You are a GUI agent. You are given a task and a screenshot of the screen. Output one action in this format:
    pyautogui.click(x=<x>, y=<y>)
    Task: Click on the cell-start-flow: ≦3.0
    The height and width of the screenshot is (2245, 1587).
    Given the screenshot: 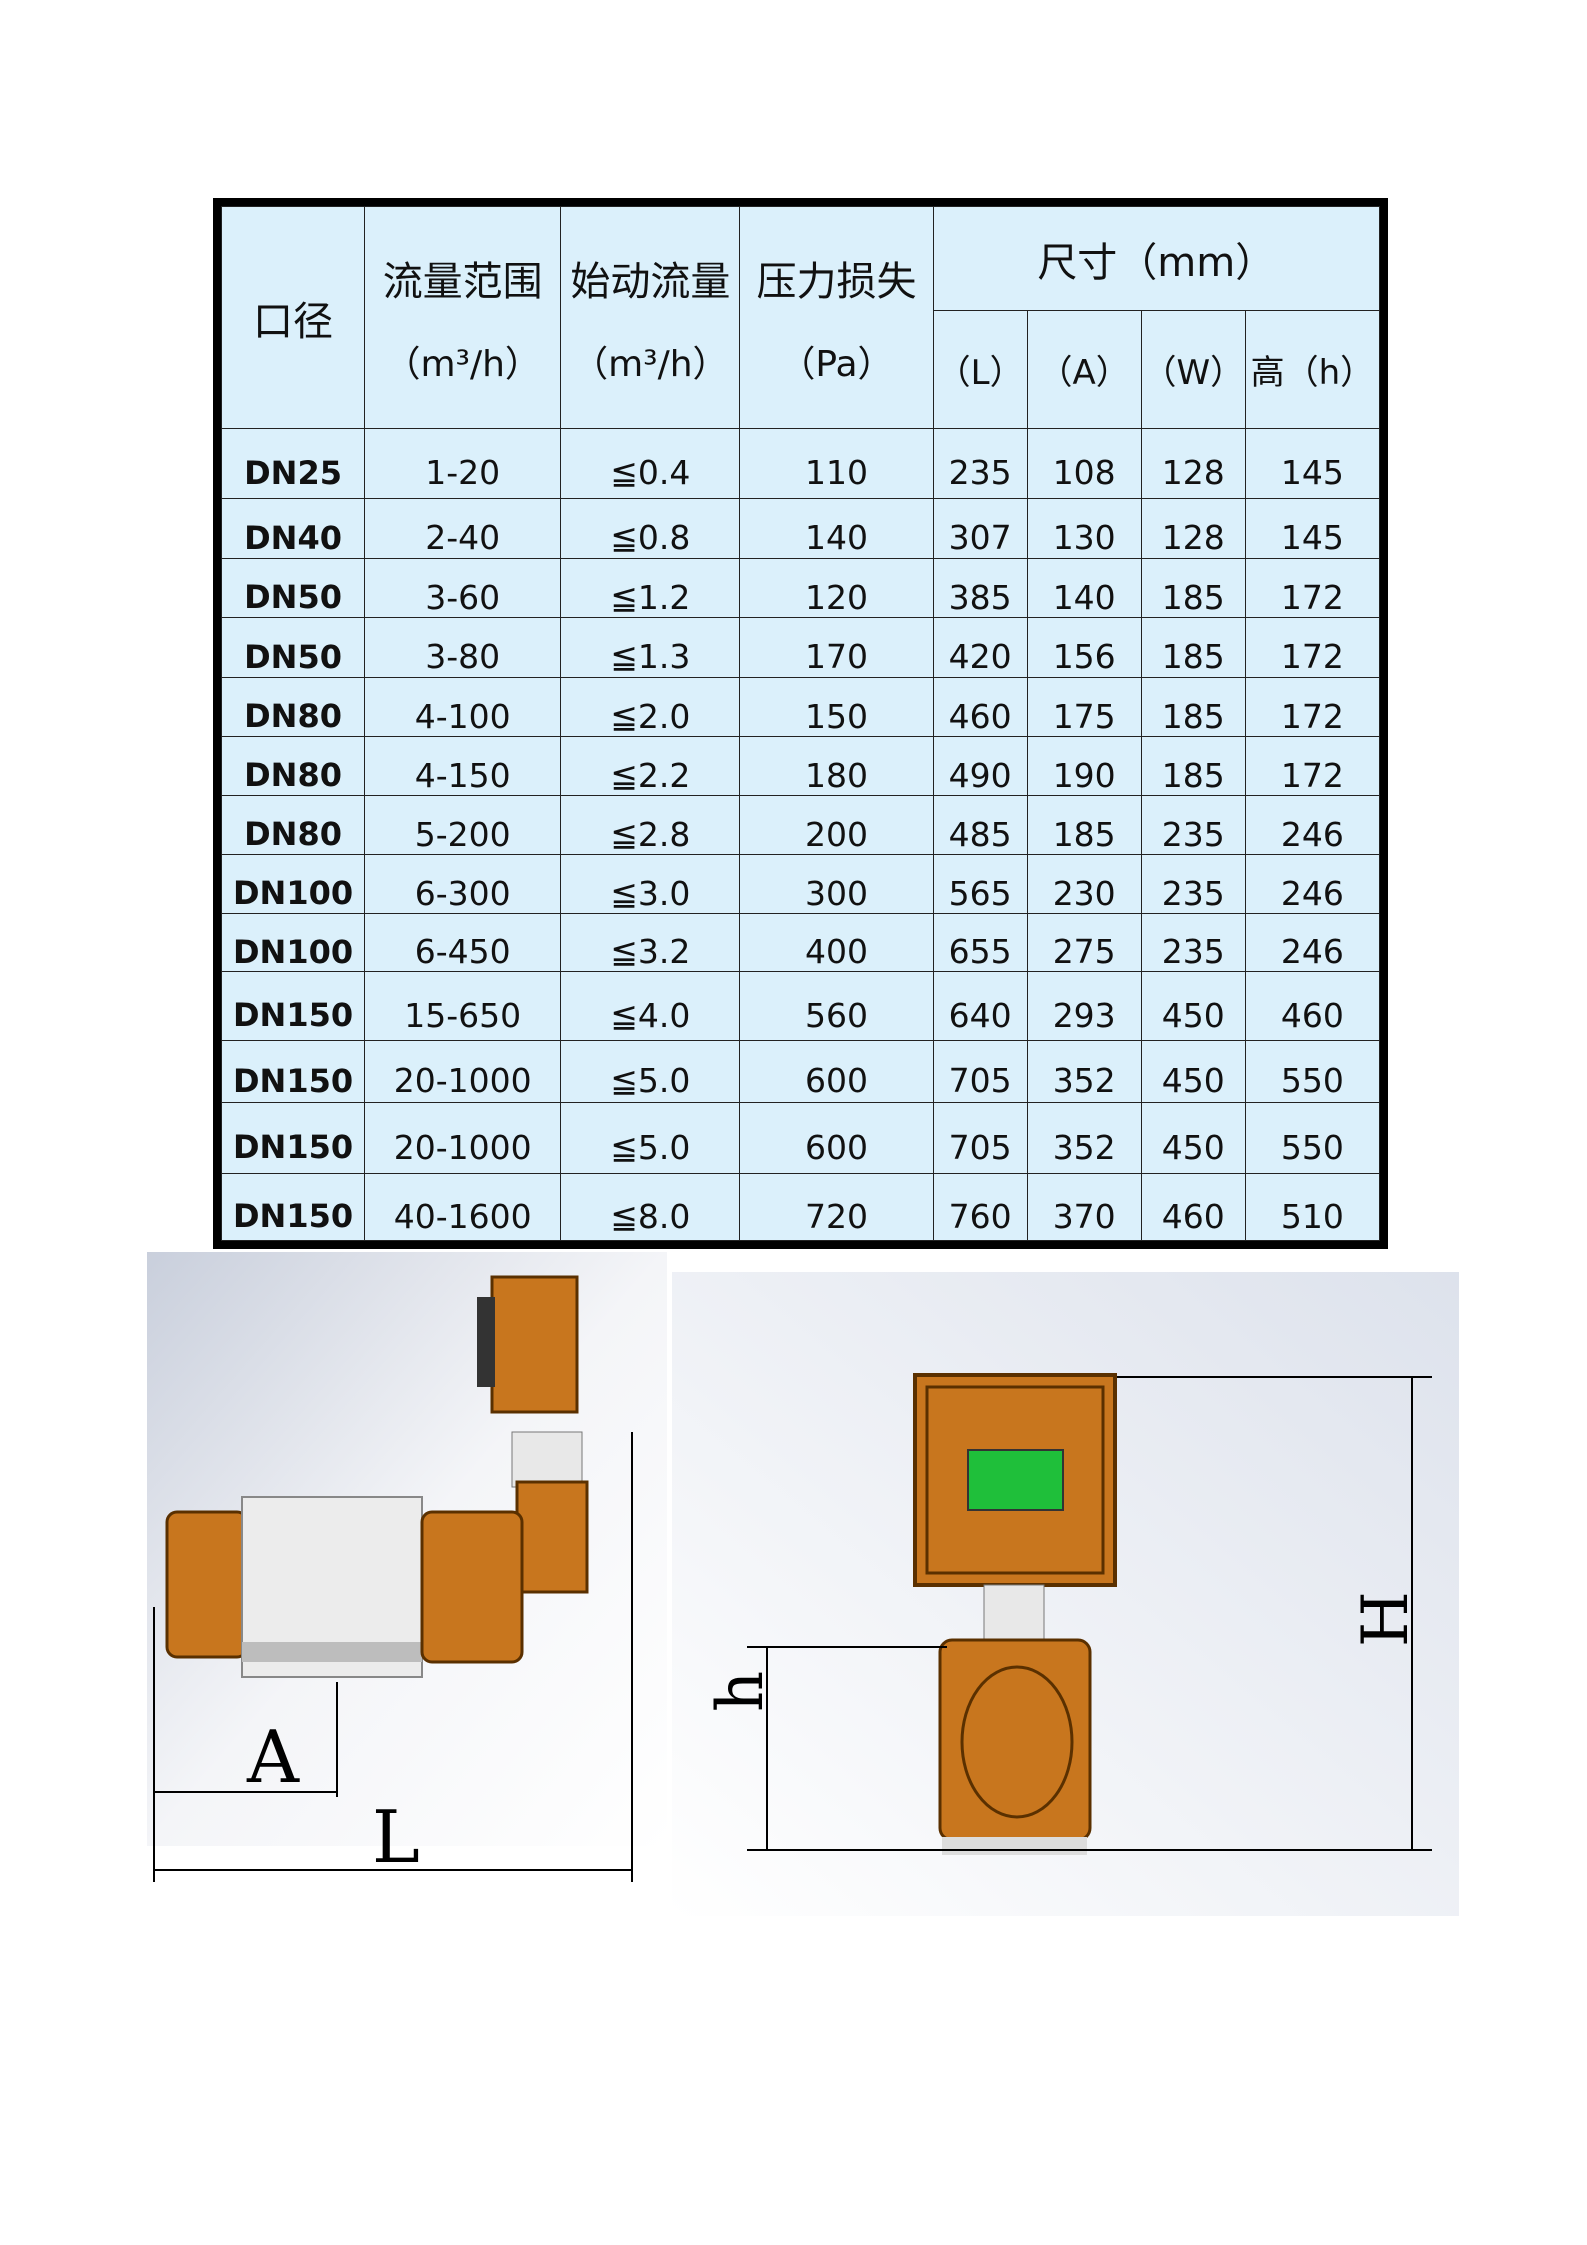 What is the action you would take?
    pyautogui.click(x=650, y=884)
    